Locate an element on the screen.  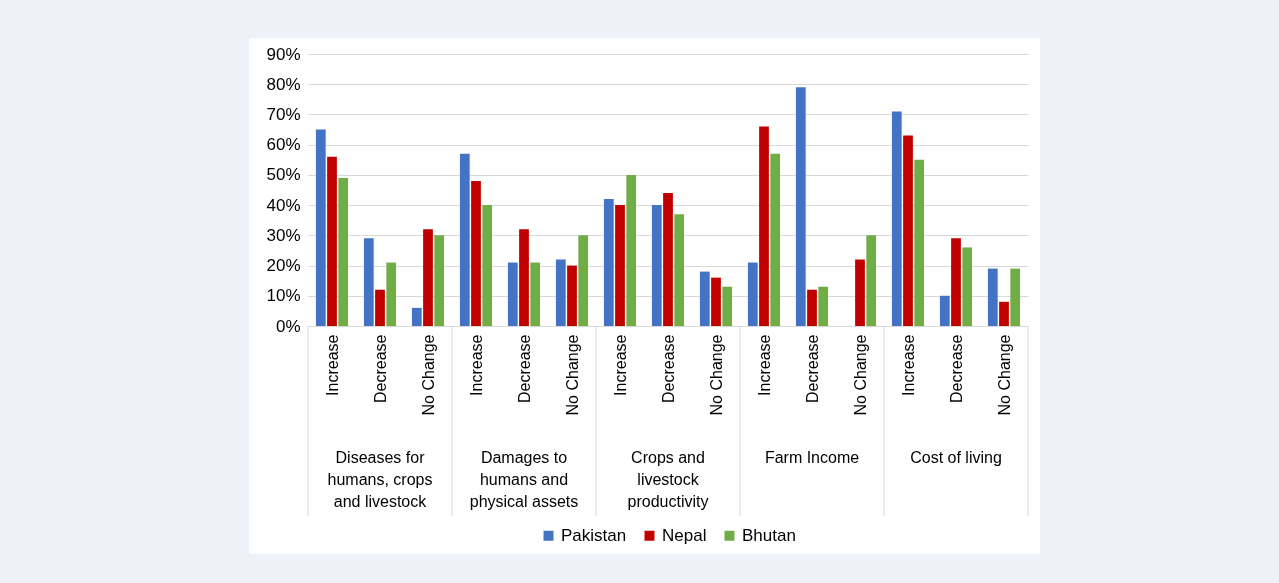
y-tick-label: 70% is located at coordinates (283, 114).